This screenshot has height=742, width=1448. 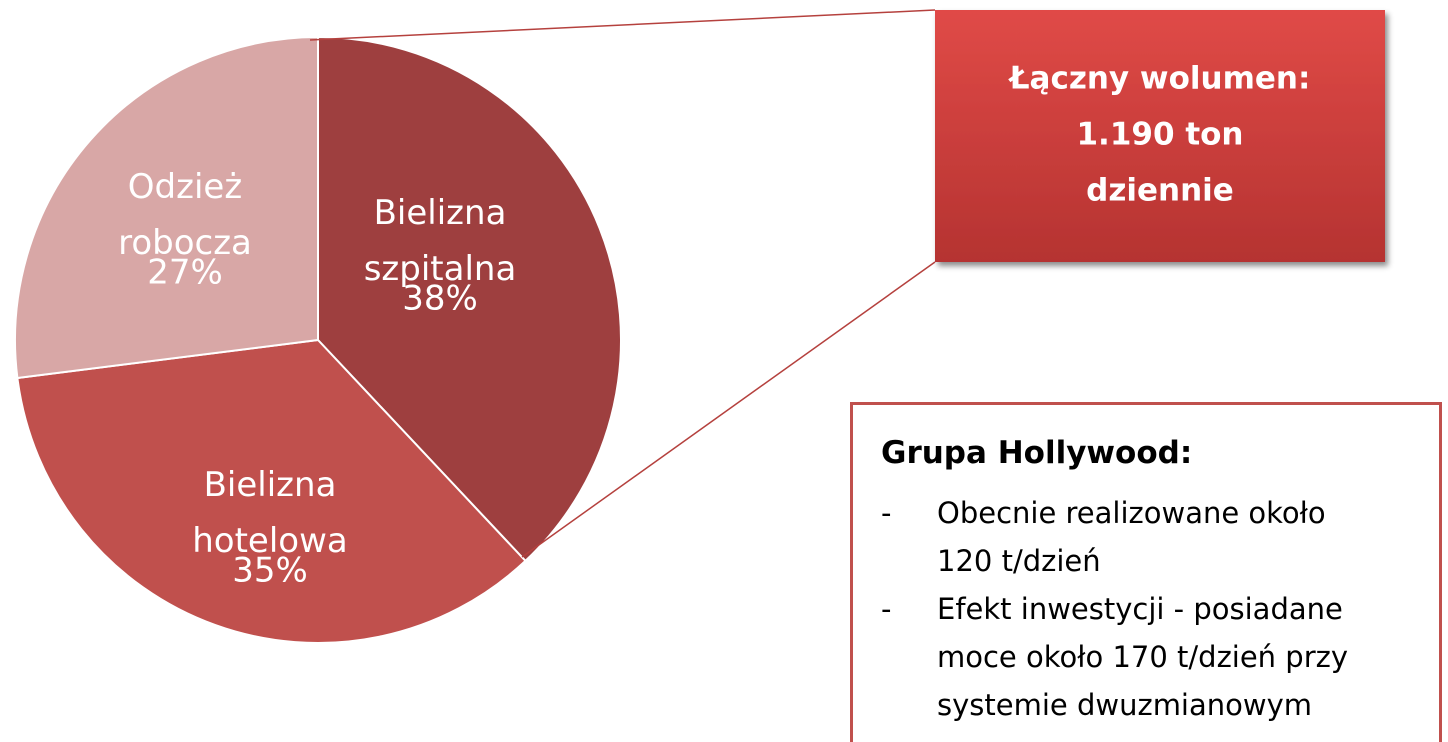 I want to click on annotation-box, so click(x=1160, y=136).